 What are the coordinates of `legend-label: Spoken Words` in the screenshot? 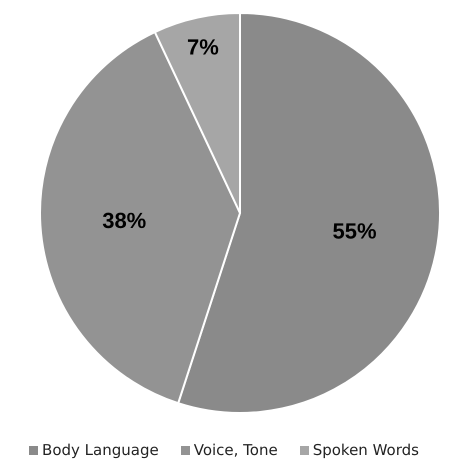 It's located at (365, 450).